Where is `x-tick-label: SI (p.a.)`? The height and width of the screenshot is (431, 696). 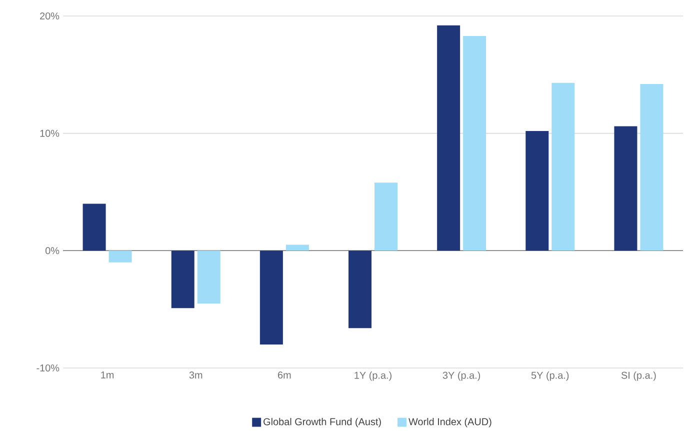 x-tick-label: SI (p.a.) is located at coordinates (638, 376).